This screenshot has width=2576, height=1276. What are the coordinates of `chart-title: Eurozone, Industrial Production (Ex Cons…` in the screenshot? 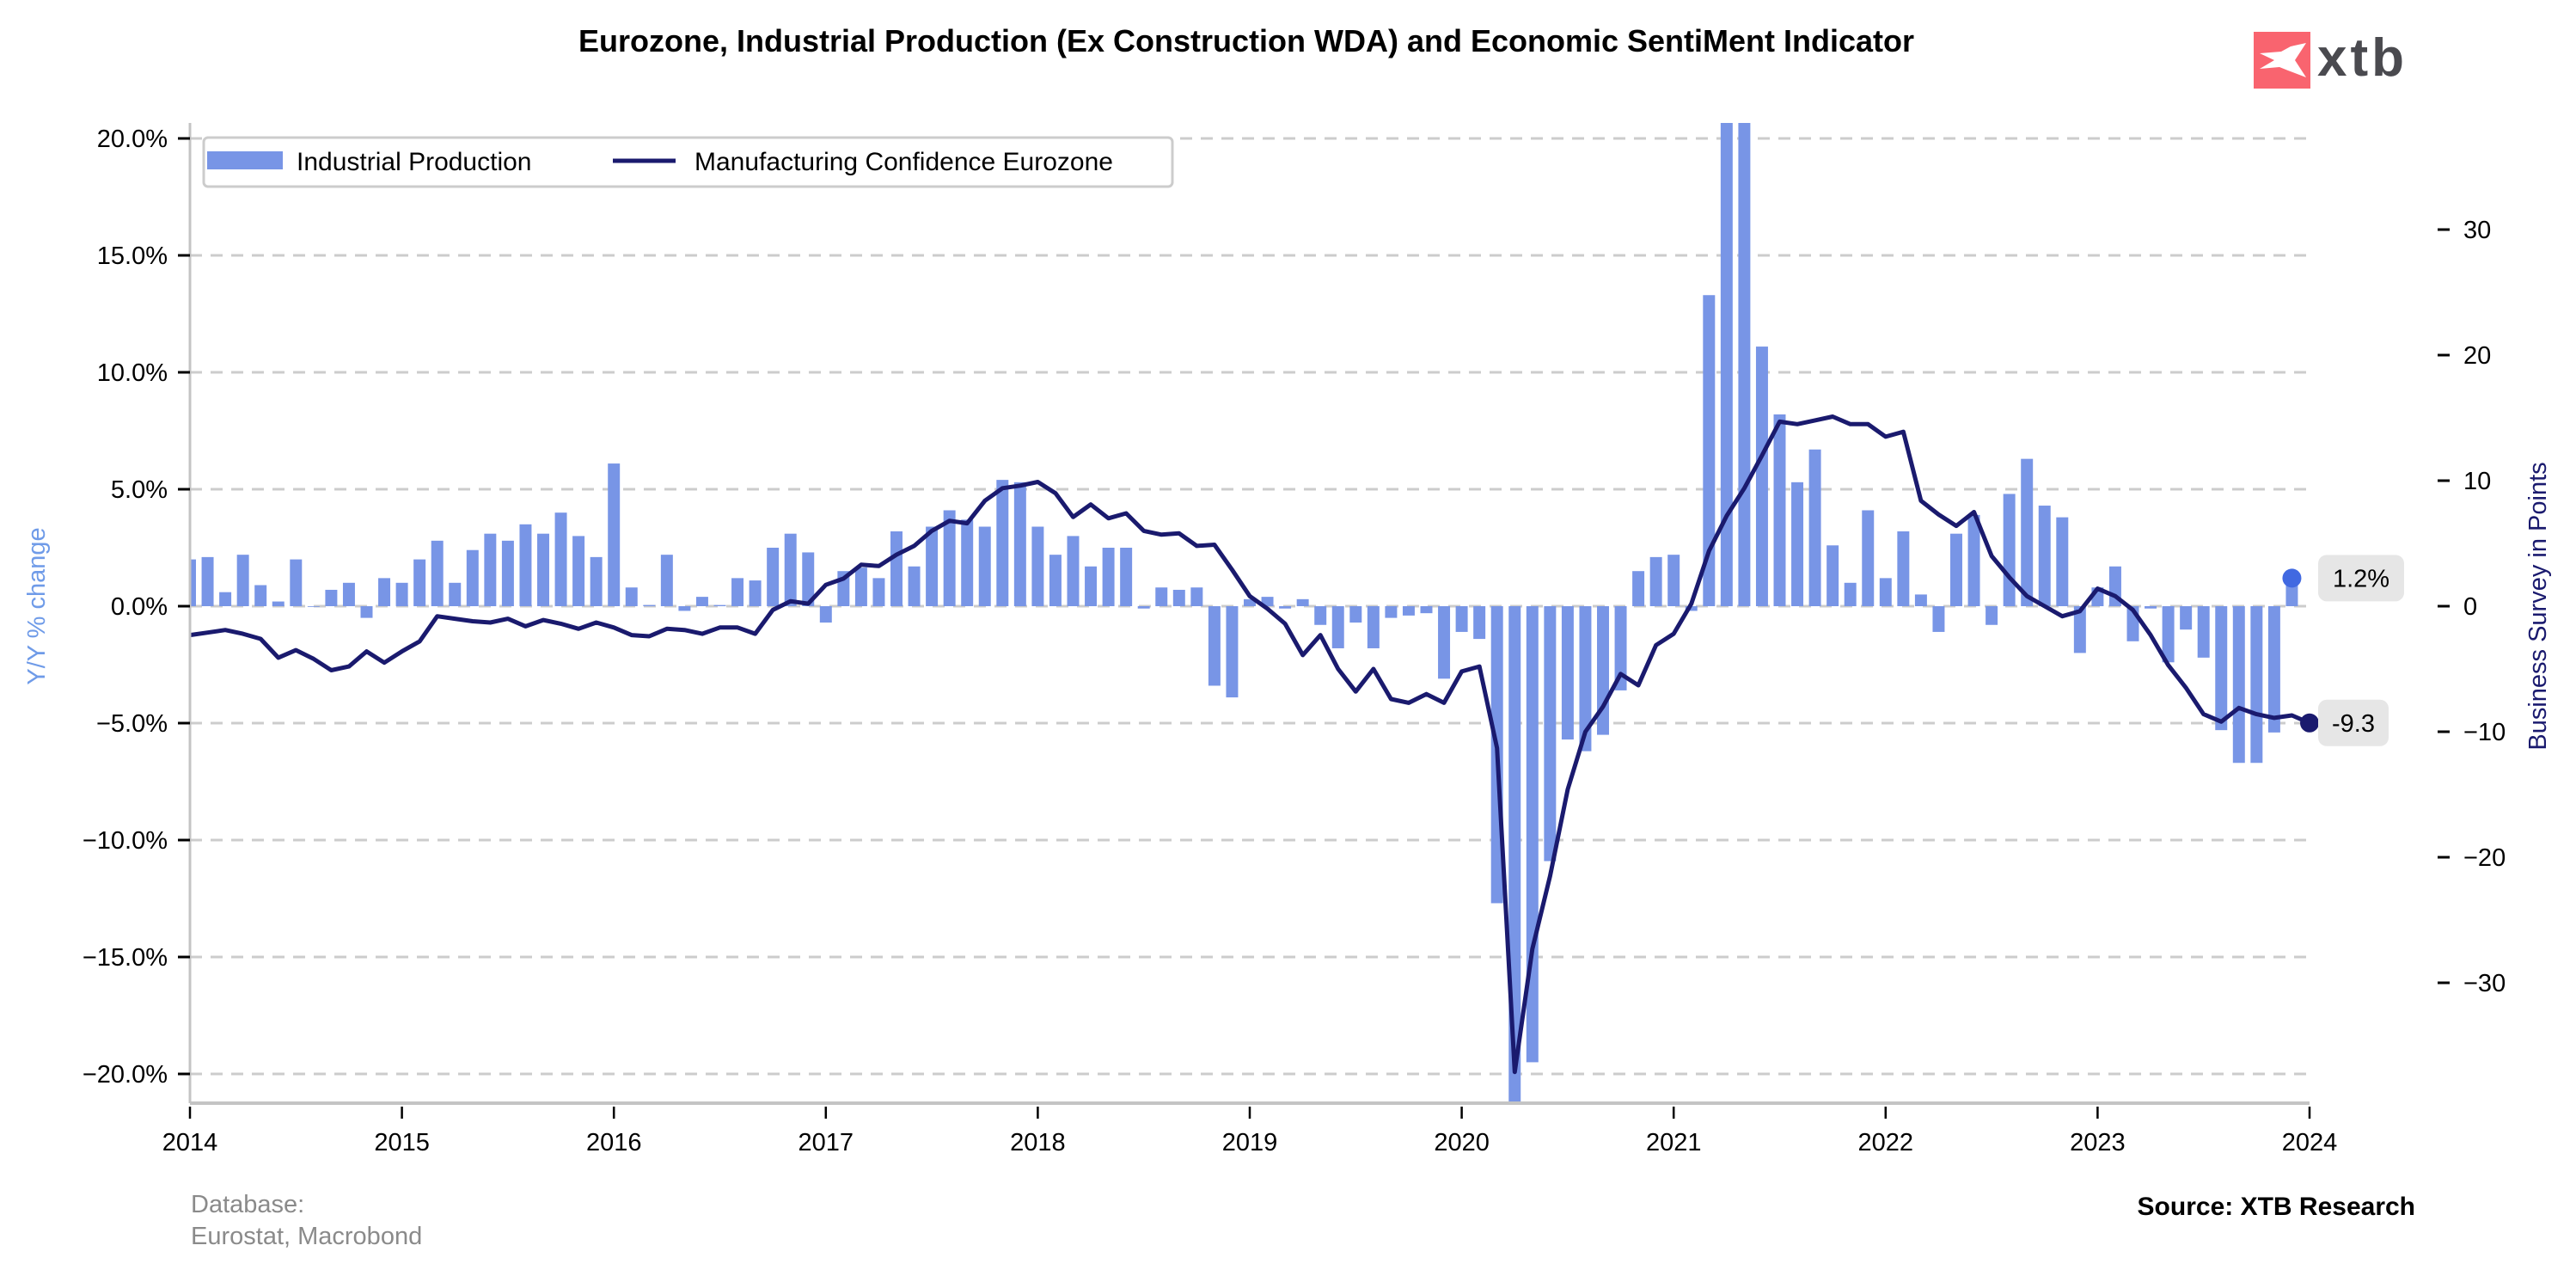 It's located at (1246, 40).